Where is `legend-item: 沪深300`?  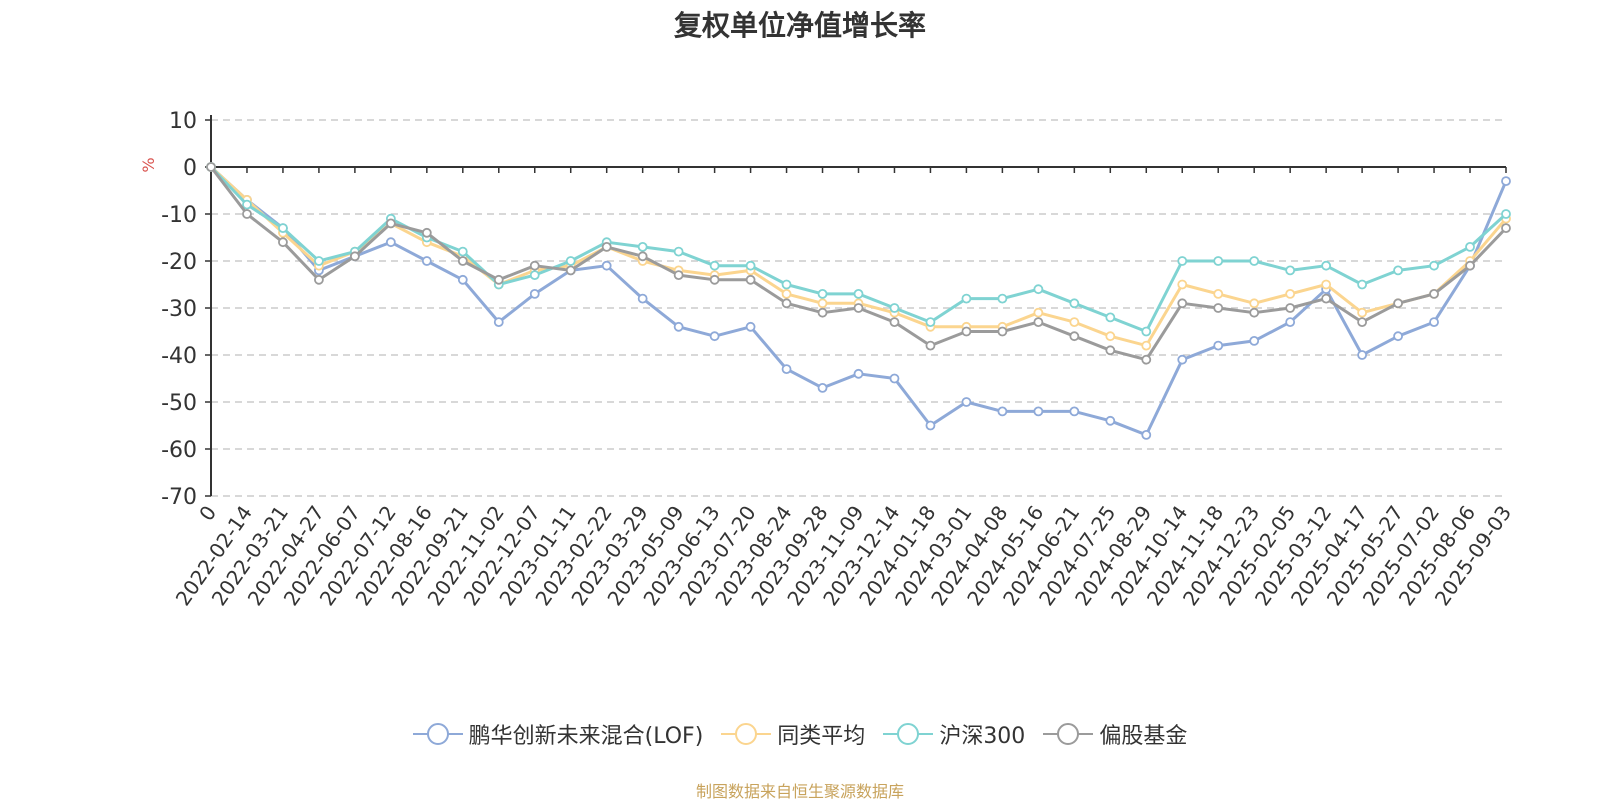
legend-item: 沪深300 is located at coordinates (954, 734).